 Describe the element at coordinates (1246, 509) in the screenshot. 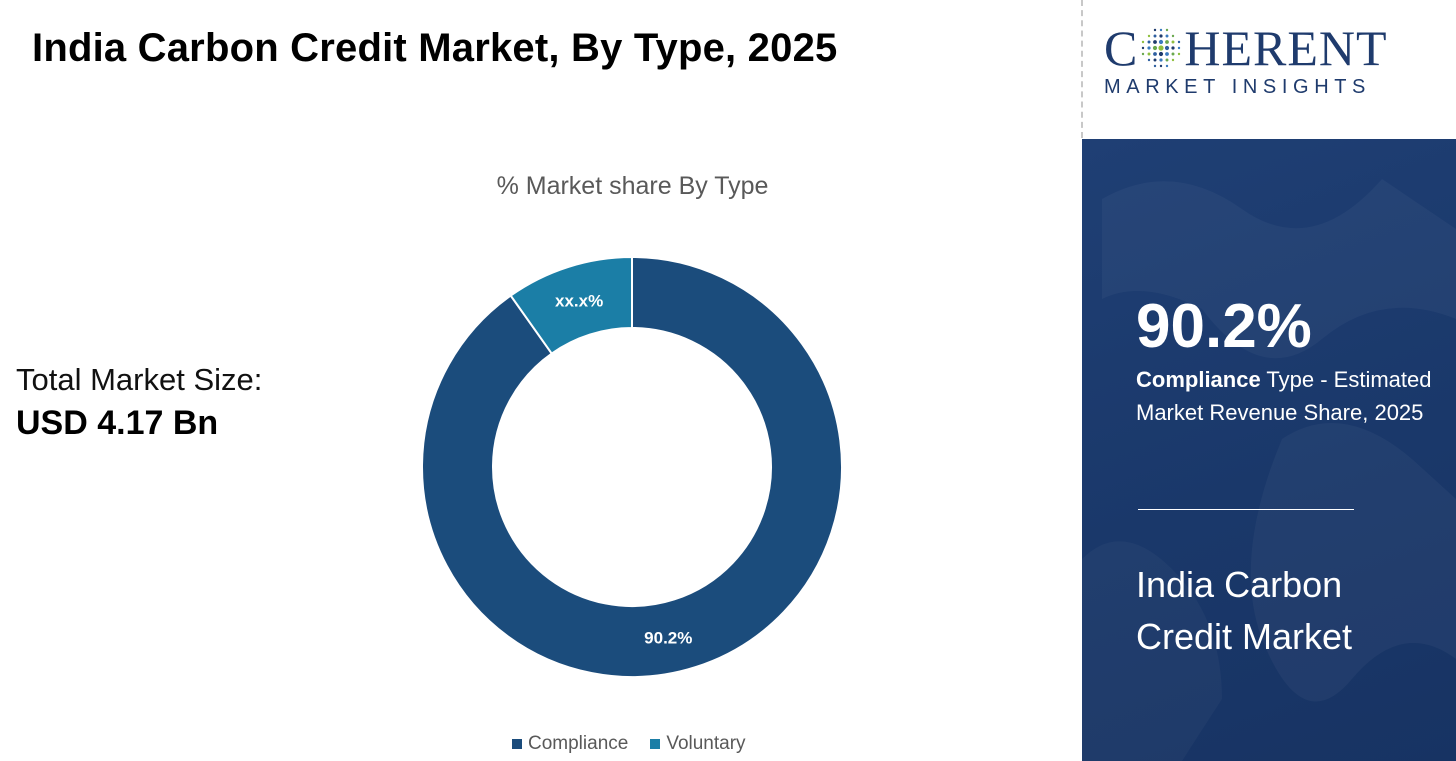

I see `panel-divider` at that location.